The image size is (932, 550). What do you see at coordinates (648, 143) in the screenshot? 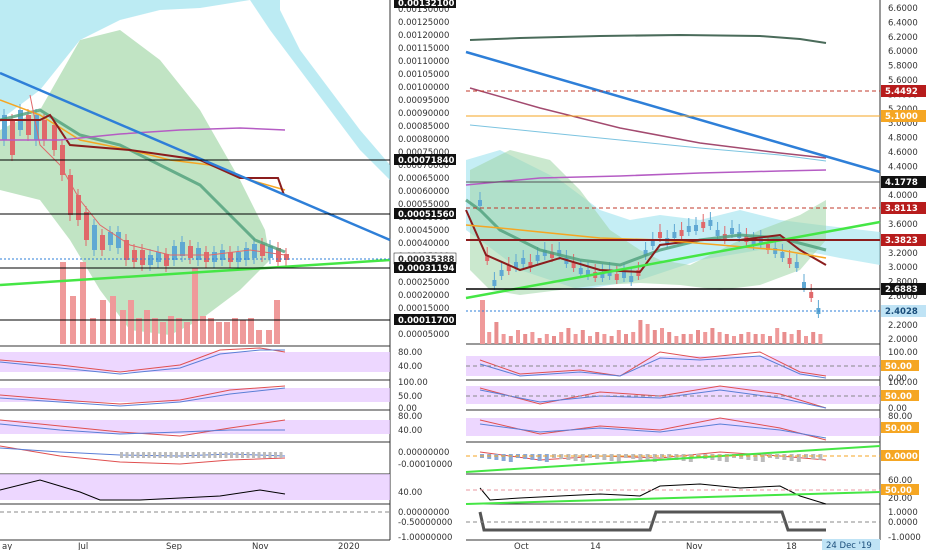
I see `moving-average-lightblue` at bounding box center [648, 143].